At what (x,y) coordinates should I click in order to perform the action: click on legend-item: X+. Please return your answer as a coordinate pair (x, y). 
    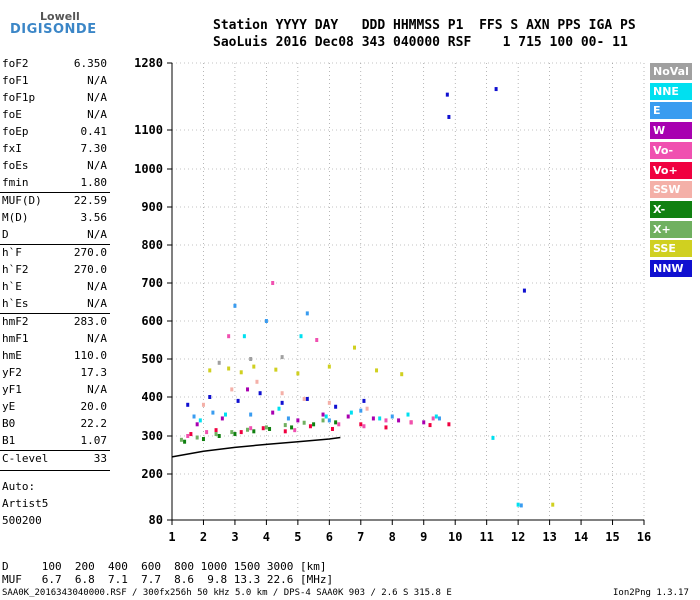
    Looking at the image, I should click on (671, 229).